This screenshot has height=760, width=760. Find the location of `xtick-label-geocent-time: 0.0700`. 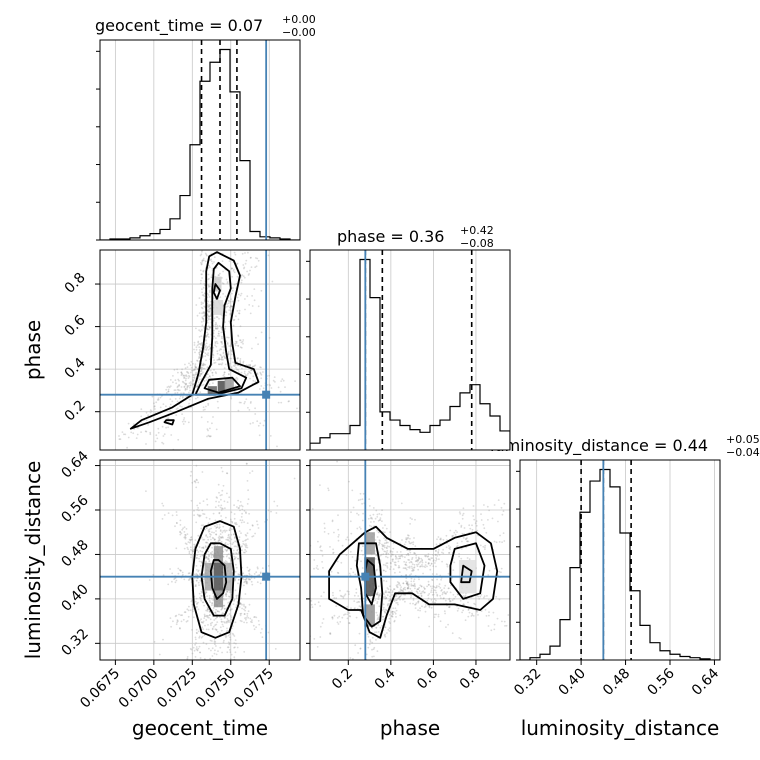

xtick-label-geocent-time: 0.0700 is located at coordinates (139, 689).